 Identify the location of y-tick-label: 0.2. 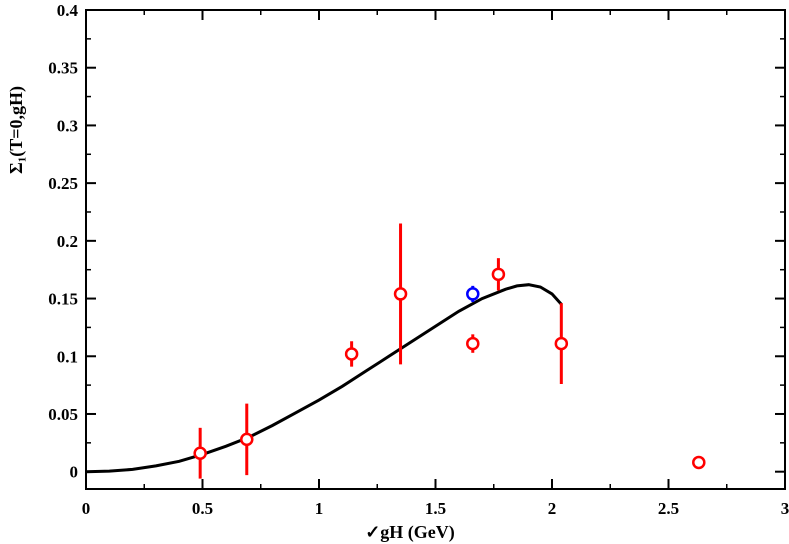
(67, 241).